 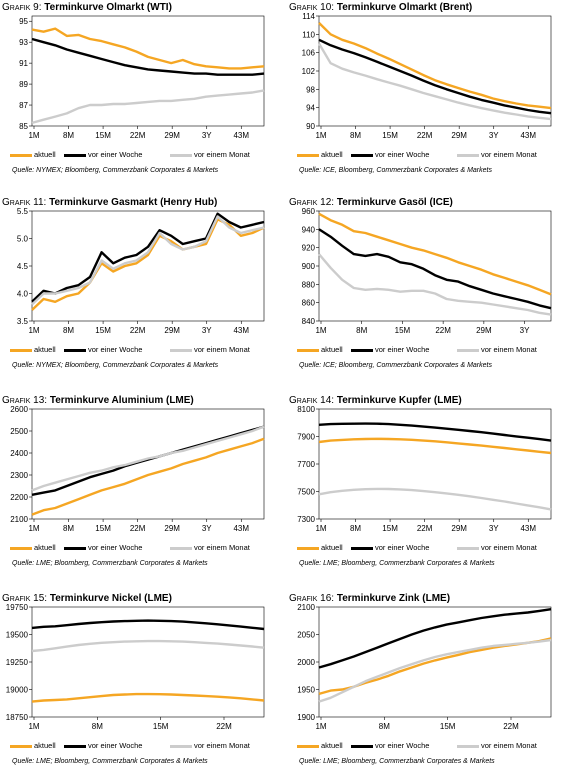 What do you see at coordinates (306, 464) in the screenshot?
I see `y-tick-label: 7700` at bounding box center [306, 464].